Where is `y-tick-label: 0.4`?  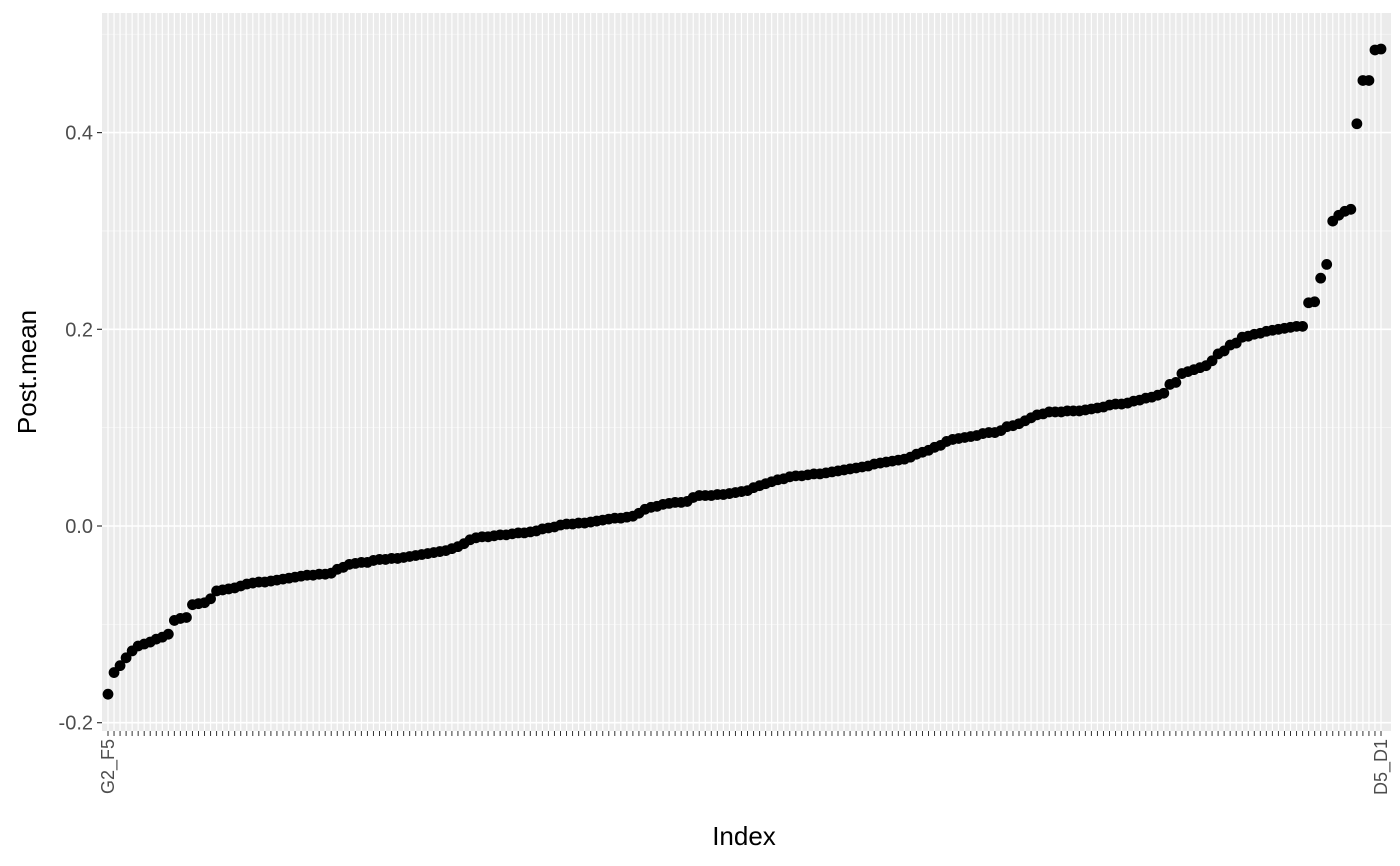
y-tick-label: 0.4 is located at coordinates (79, 134).